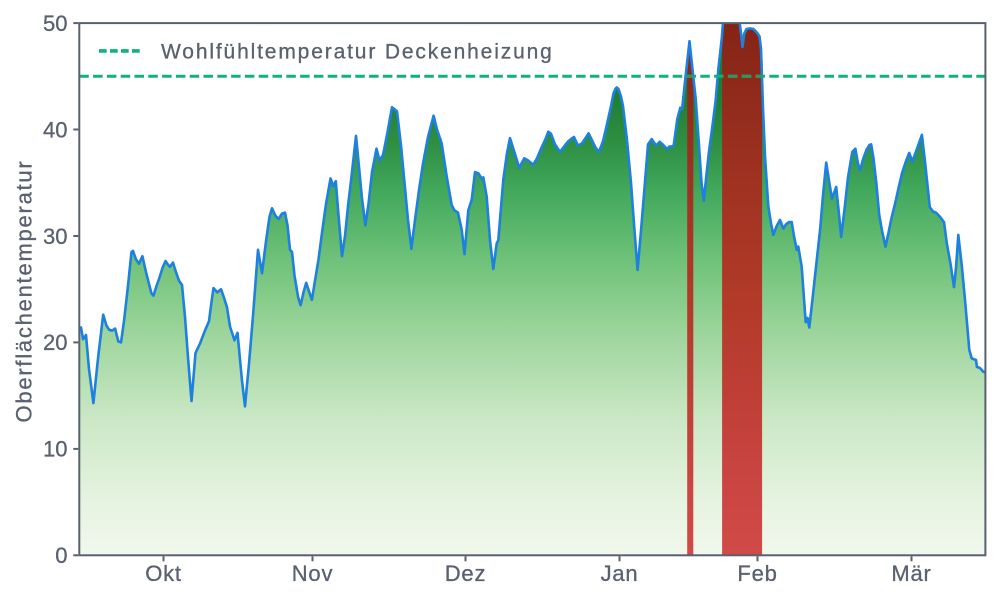 The width and height of the screenshot is (1000, 600). I want to click on svg-text: 0, so click(61, 555).